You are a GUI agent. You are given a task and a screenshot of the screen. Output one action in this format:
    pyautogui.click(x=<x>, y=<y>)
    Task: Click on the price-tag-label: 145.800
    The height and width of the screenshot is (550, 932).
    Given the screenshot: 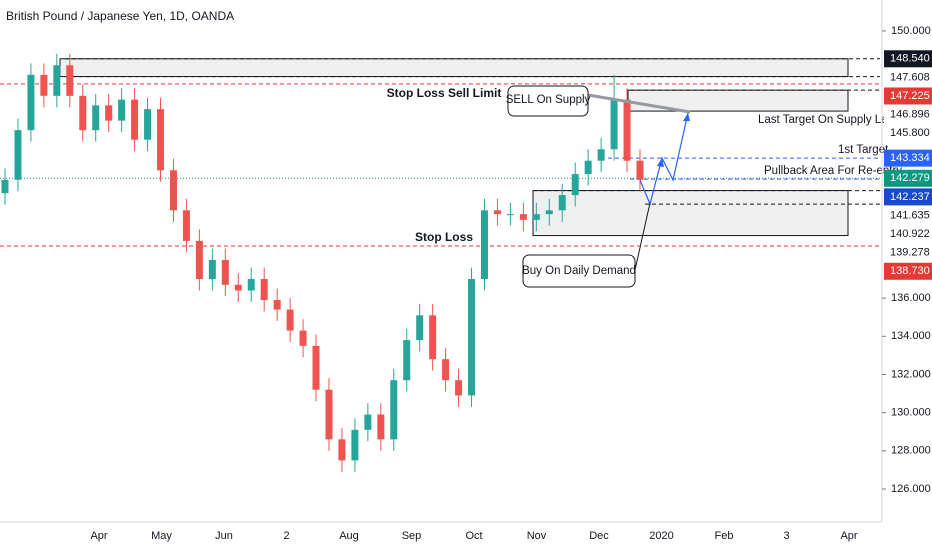 What is the action you would take?
    pyautogui.click(x=910, y=133)
    